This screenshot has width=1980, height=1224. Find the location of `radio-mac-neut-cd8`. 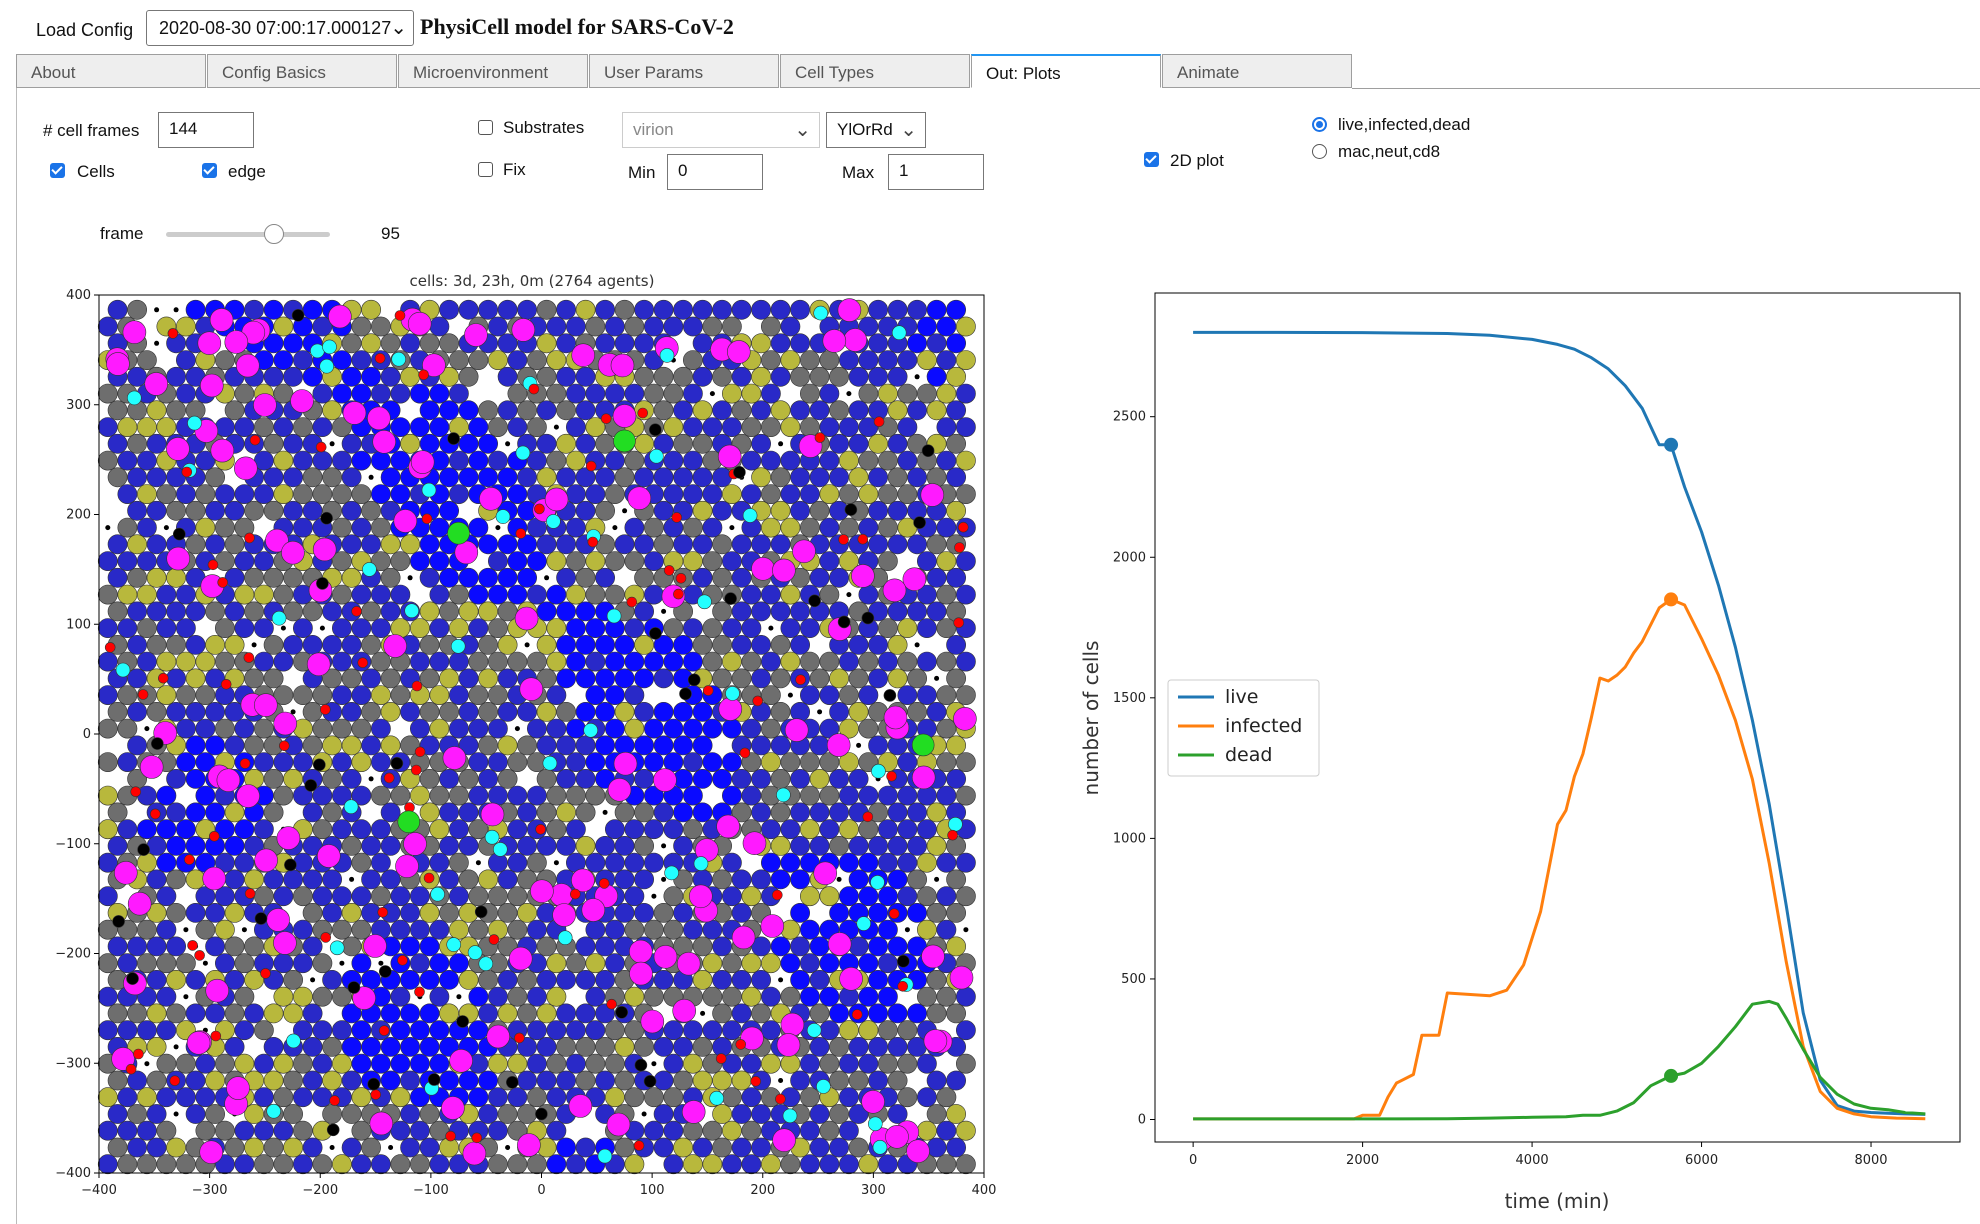

radio-mac-neut-cd8 is located at coordinates (1319, 151).